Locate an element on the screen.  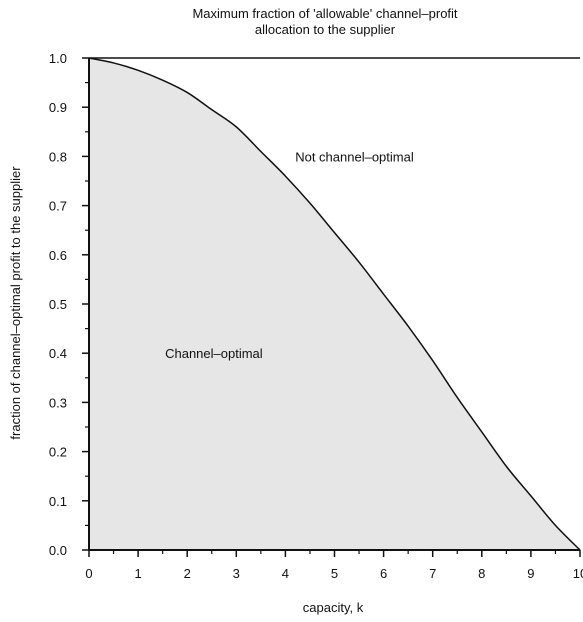
x-tick-label: 5 is located at coordinates (334, 573).